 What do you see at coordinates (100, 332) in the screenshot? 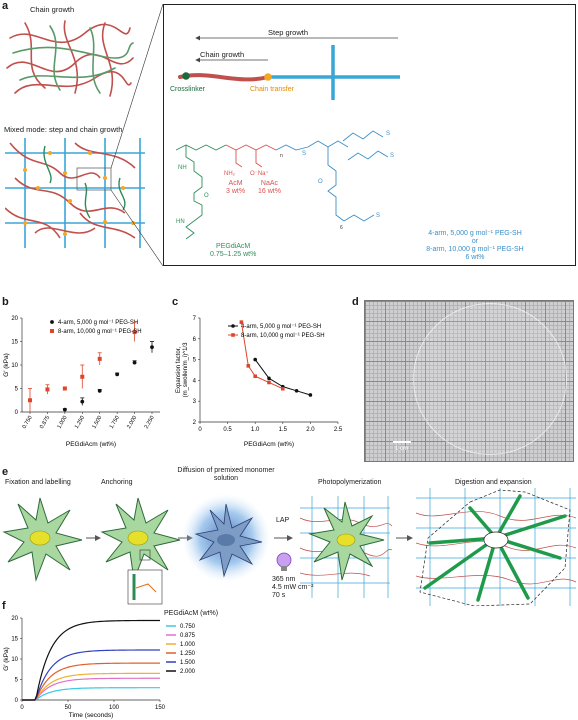
I see `chart-b-legend-label: 8-arm, 10,000 g mol⁻¹ PEG-SH` at bounding box center [100, 332].